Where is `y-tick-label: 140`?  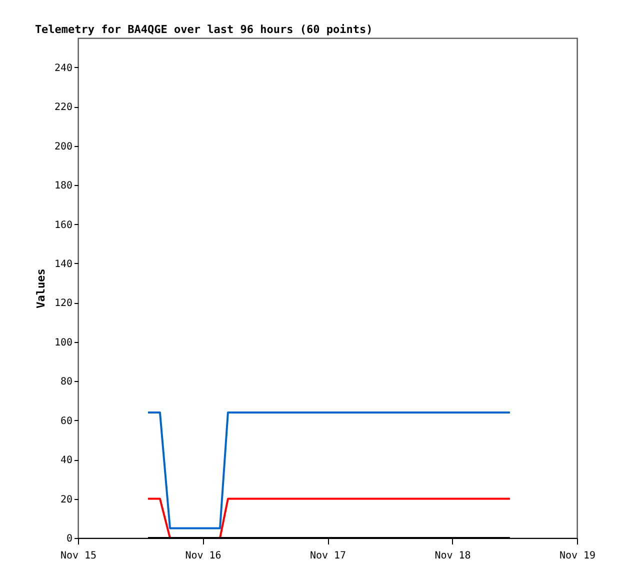
y-tick-label: 140 is located at coordinates (63, 264).